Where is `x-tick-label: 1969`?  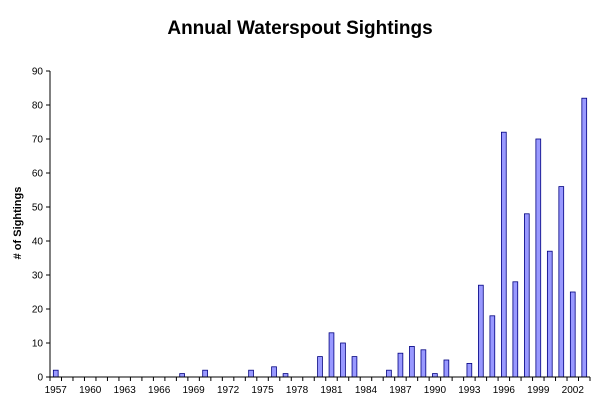
x-tick-label: 1969 is located at coordinates (193, 390).